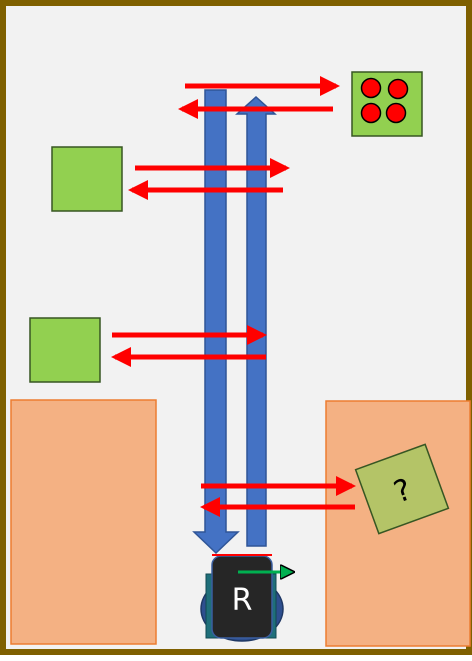 The height and width of the screenshot is (661, 472). Describe the element at coordinates (216, 322) in the screenshot. I see `big-down-arrow` at that location.